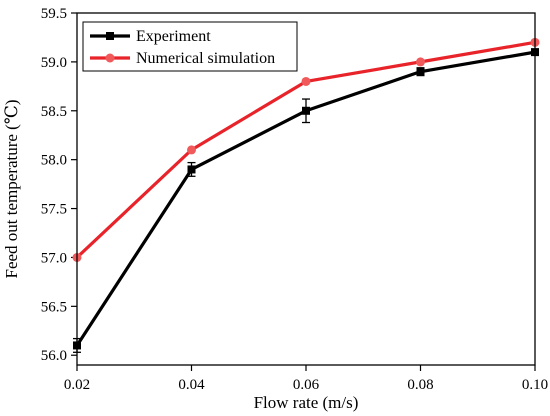 This screenshot has width=550, height=416. Describe the element at coordinates (77, 385) in the screenshot. I see `x-tick-label: 0.02` at that location.